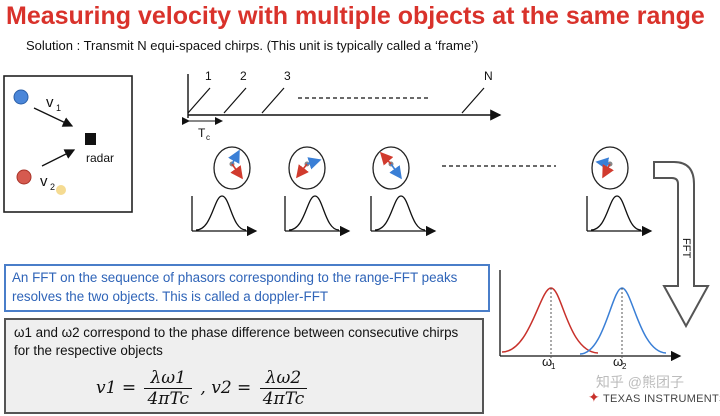 The width and height of the screenshot is (720, 416). What do you see at coordinates (50, 102) in the screenshot?
I see `v1-label: v` at bounding box center [50, 102].